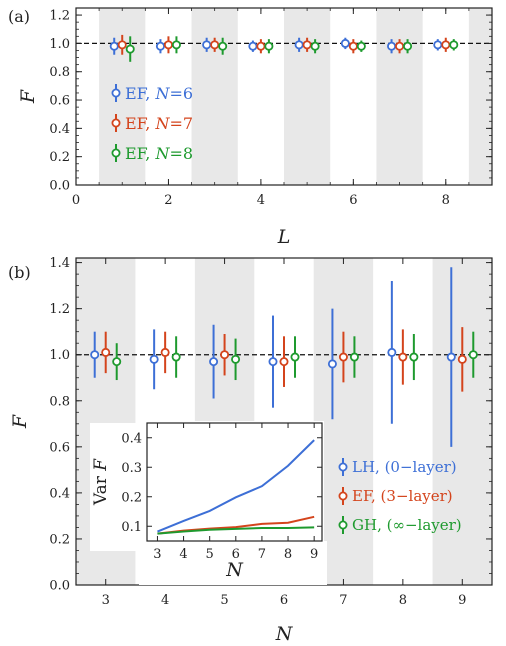  Describe the element at coordinates (404, 467) in the screenshot. I see `legend-label: LH, (0−layer)` at that location.